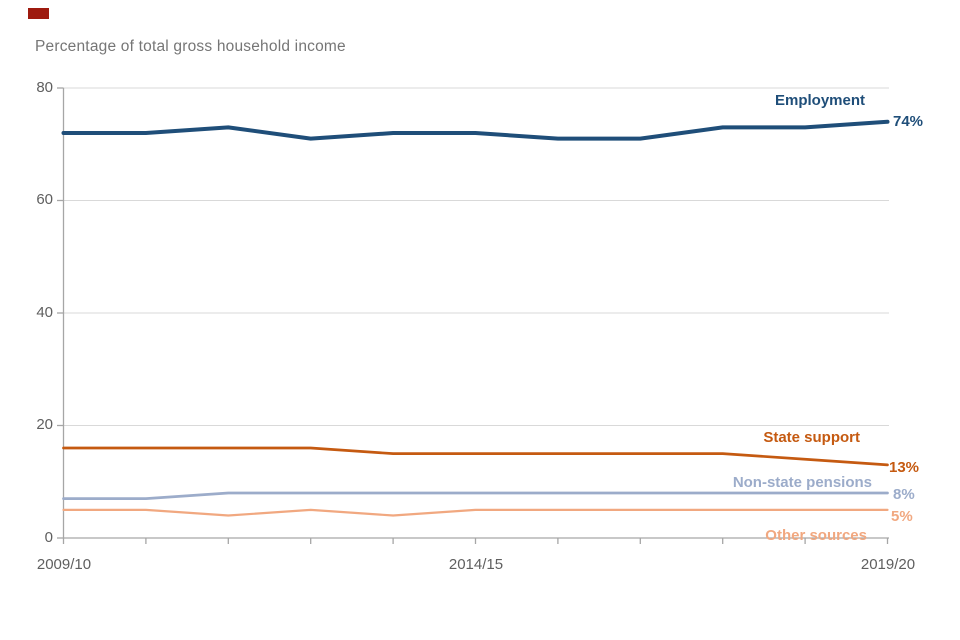 This screenshot has height=640, width=960. Describe the element at coordinates (802, 482) in the screenshot. I see `series-label-non-state-pensions: Non-state pensions` at that location.